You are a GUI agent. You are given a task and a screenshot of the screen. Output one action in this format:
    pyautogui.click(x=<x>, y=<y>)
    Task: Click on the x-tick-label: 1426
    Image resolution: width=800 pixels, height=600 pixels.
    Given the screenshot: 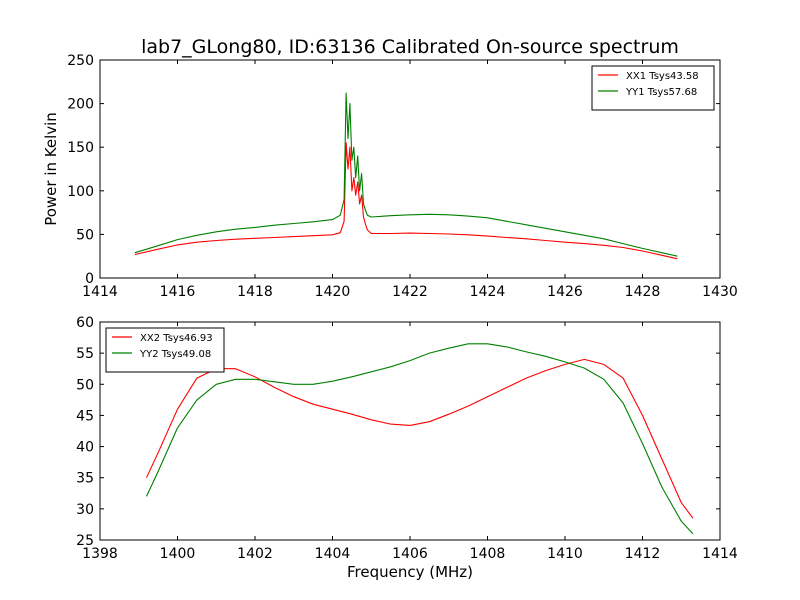 What is the action you would take?
    pyautogui.click(x=565, y=292)
    